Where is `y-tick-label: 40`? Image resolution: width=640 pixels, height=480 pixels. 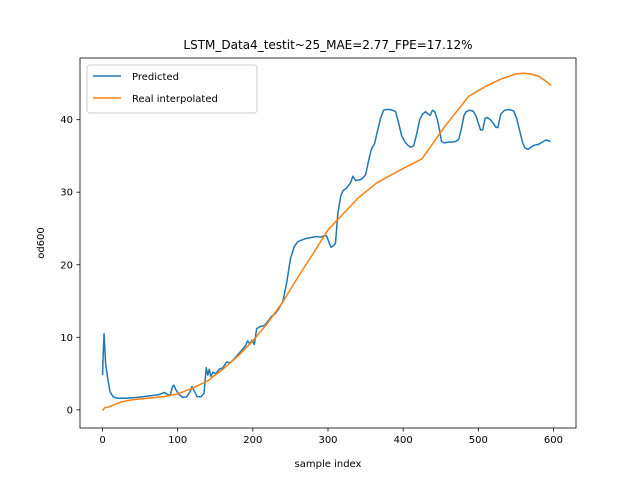
y-tick-label: 40 is located at coordinates (66, 120).